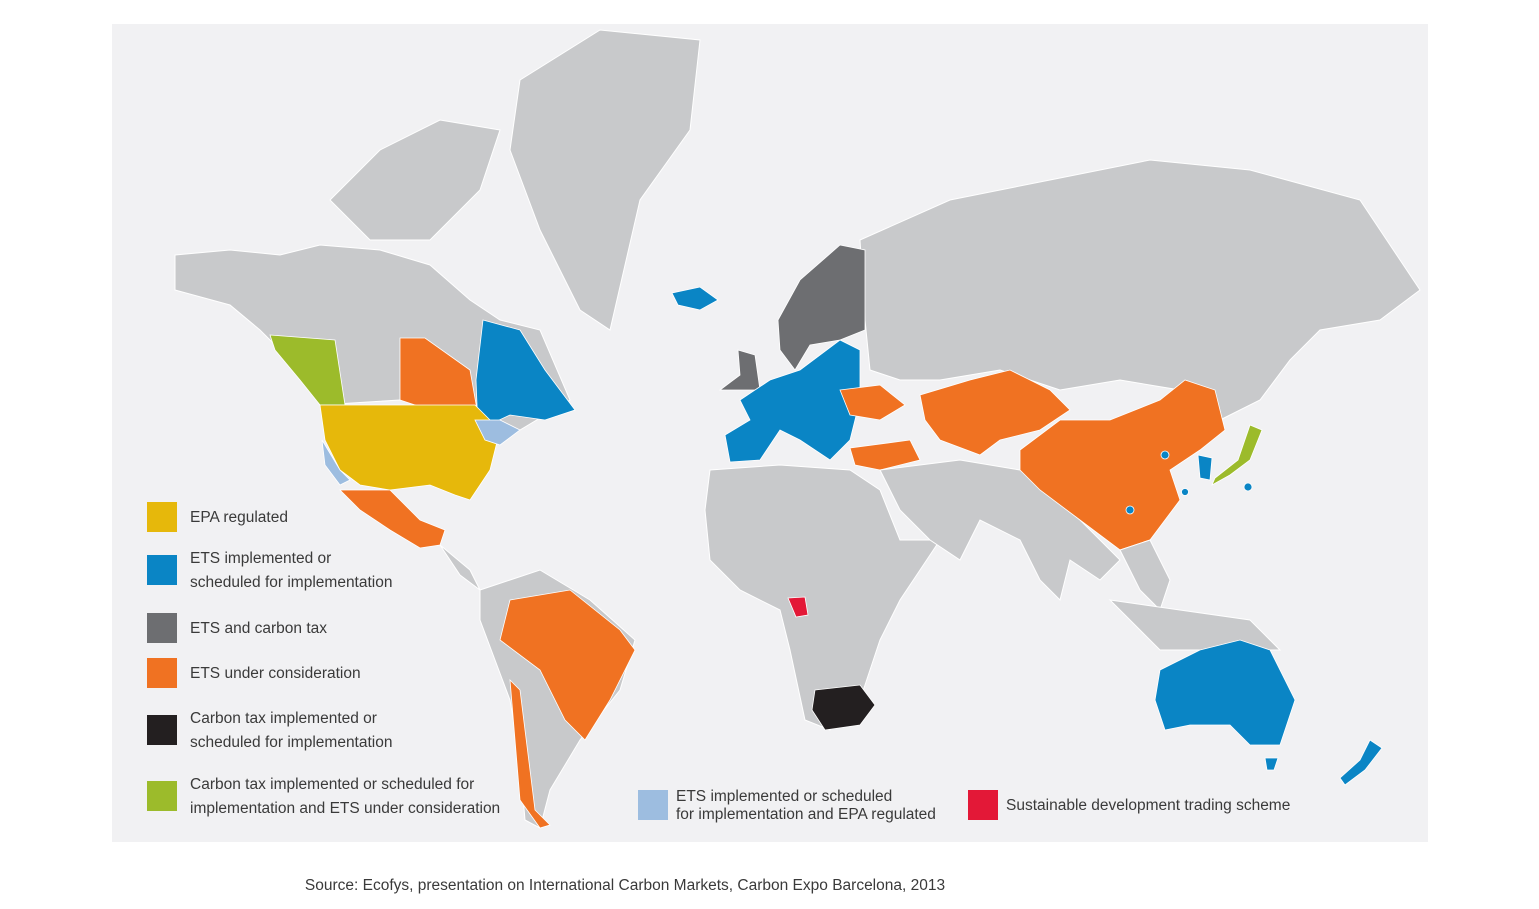 The image size is (1539, 909). What do you see at coordinates (739, 370) in the screenshot?
I see `uk` at bounding box center [739, 370].